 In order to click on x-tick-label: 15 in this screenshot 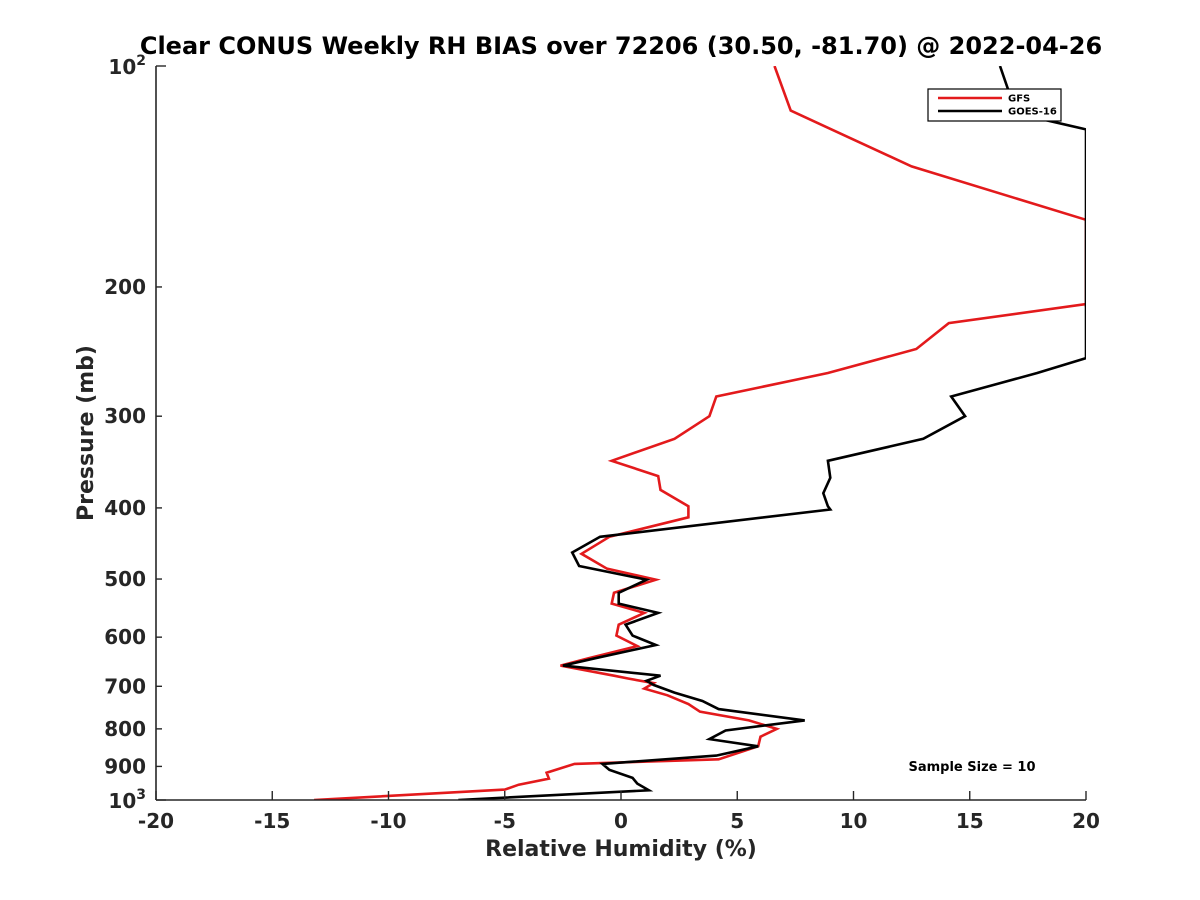, I will do `click(970, 821)`.